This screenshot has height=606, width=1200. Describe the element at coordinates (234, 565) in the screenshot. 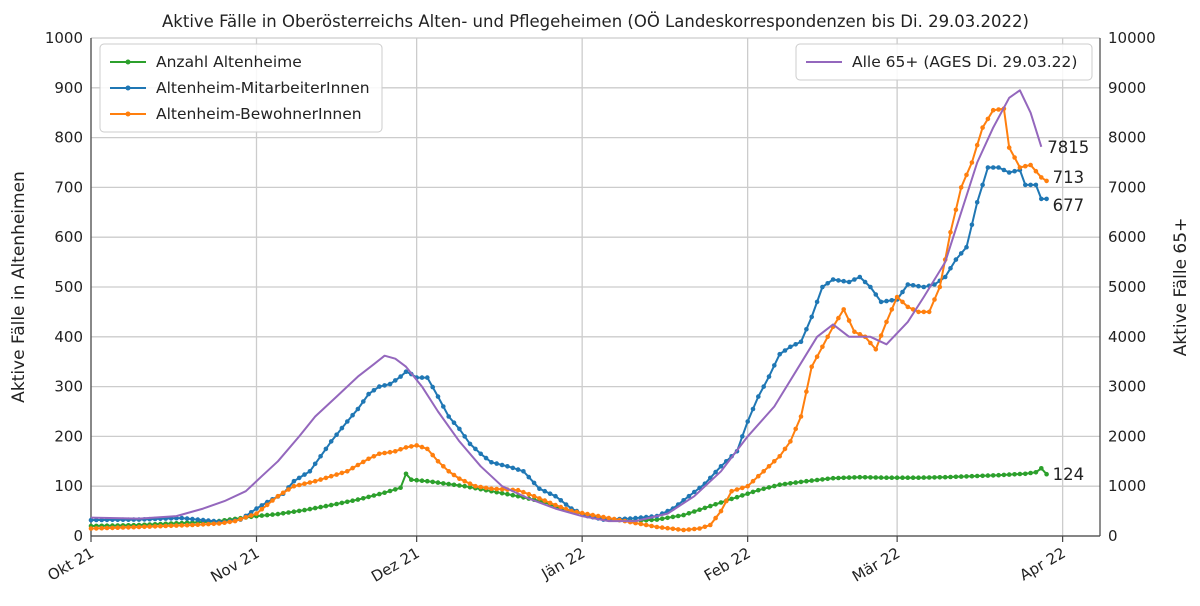

I see `x-tick-label: Nov 21` at that location.